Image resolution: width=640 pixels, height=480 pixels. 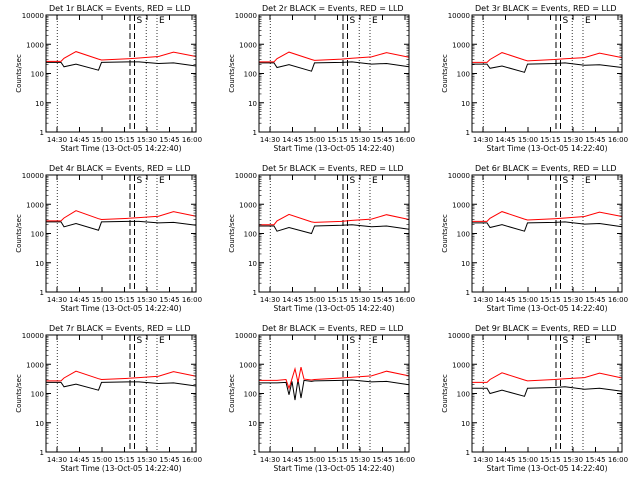 I want to click on panel-title: Det 7r BLACK = Events, RED = LLD, so click(x=120, y=328).